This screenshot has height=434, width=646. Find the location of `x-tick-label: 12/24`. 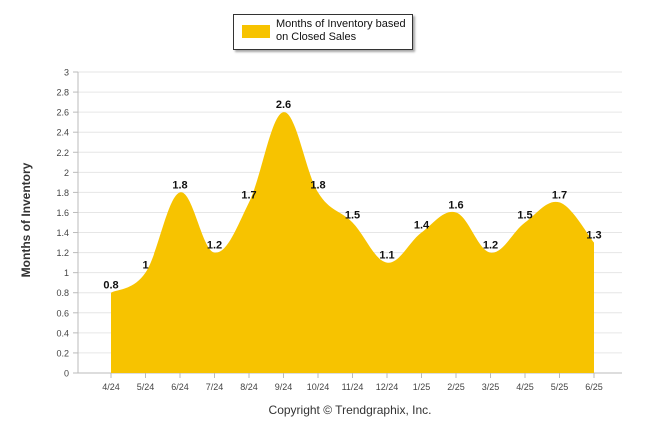

x-tick-label: 12/24 is located at coordinates (387, 387).